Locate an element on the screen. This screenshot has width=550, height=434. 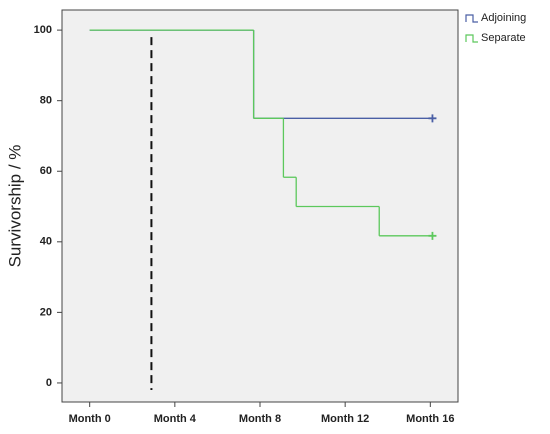
y-tick-label: 80 is located at coordinates (46, 101).